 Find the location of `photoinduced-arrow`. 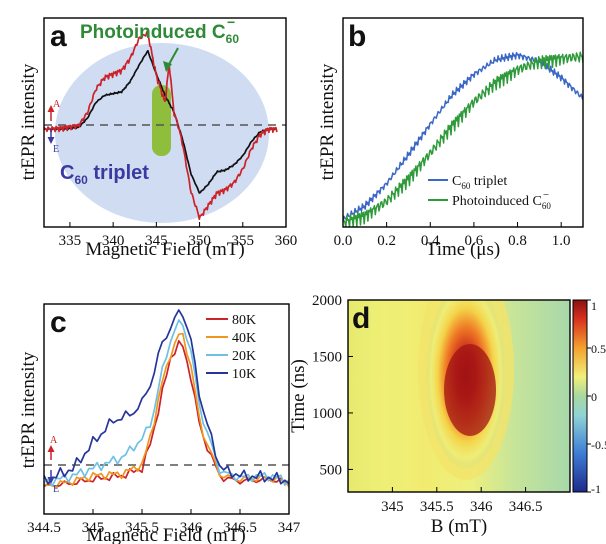

photoinduced-arrow is located at coordinates (173, 57).